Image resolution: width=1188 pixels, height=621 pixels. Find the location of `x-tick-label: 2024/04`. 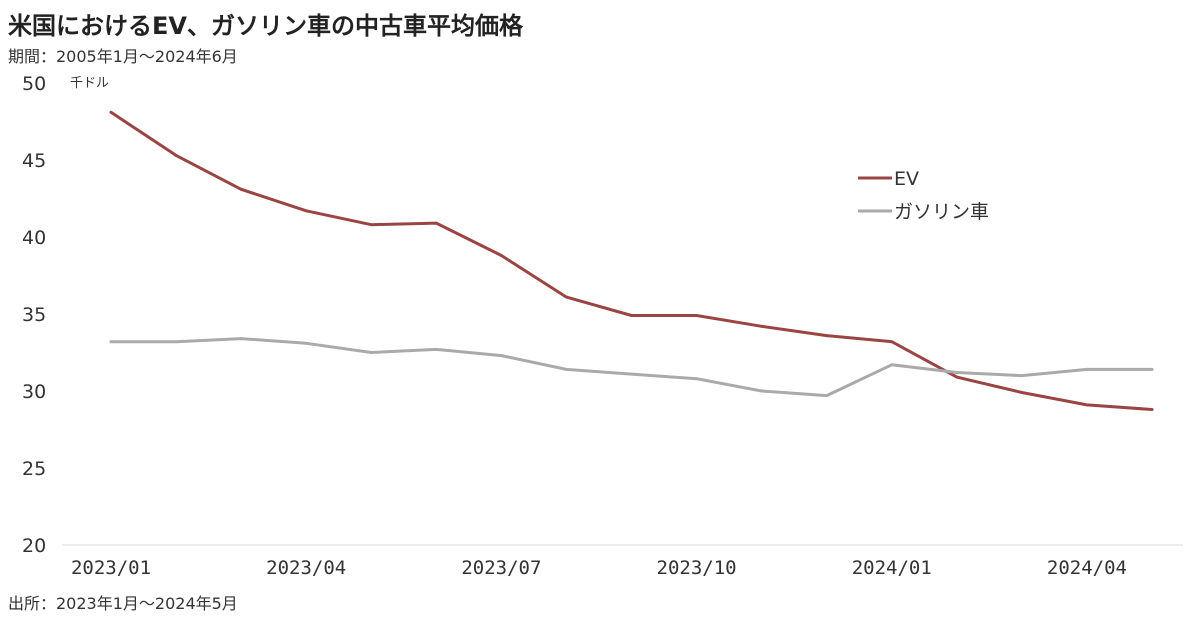

x-tick-label: 2024/04 is located at coordinates (1087, 568).